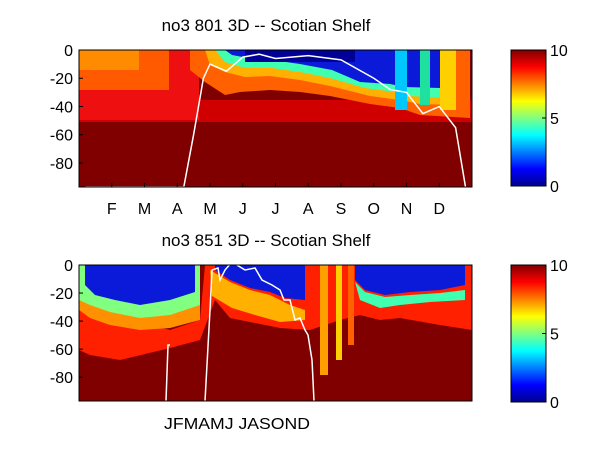  What do you see at coordinates (240, 333) in the screenshot?
I see `mixed-layer-depth-line` at bounding box center [240, 333].